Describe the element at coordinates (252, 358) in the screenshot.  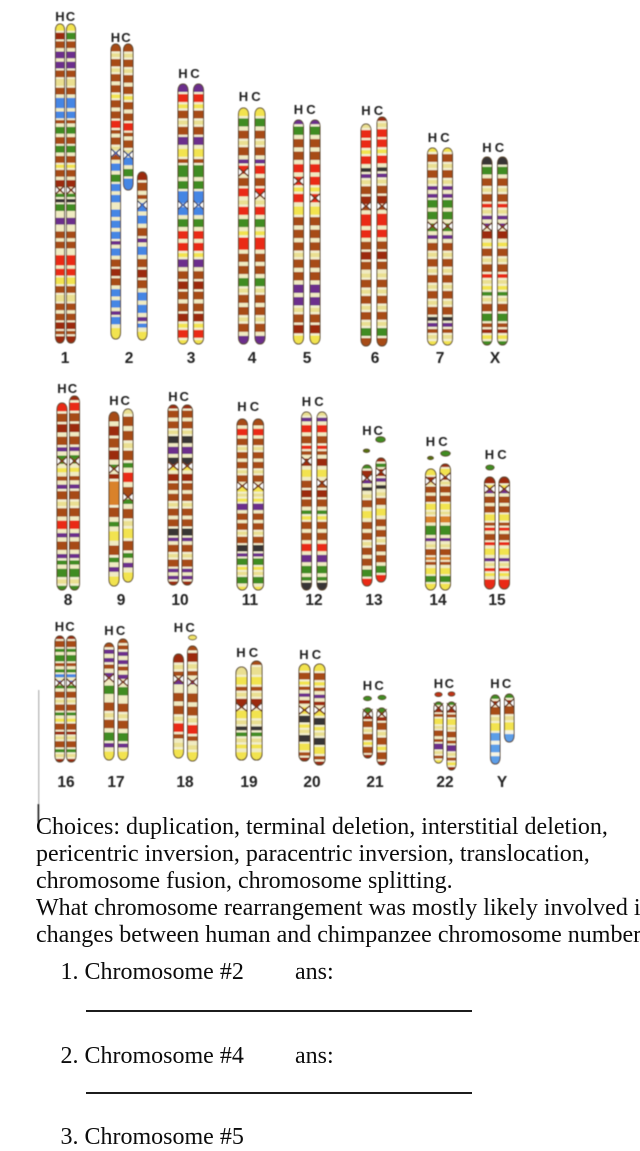
I see `svg-text: 4` at that location.